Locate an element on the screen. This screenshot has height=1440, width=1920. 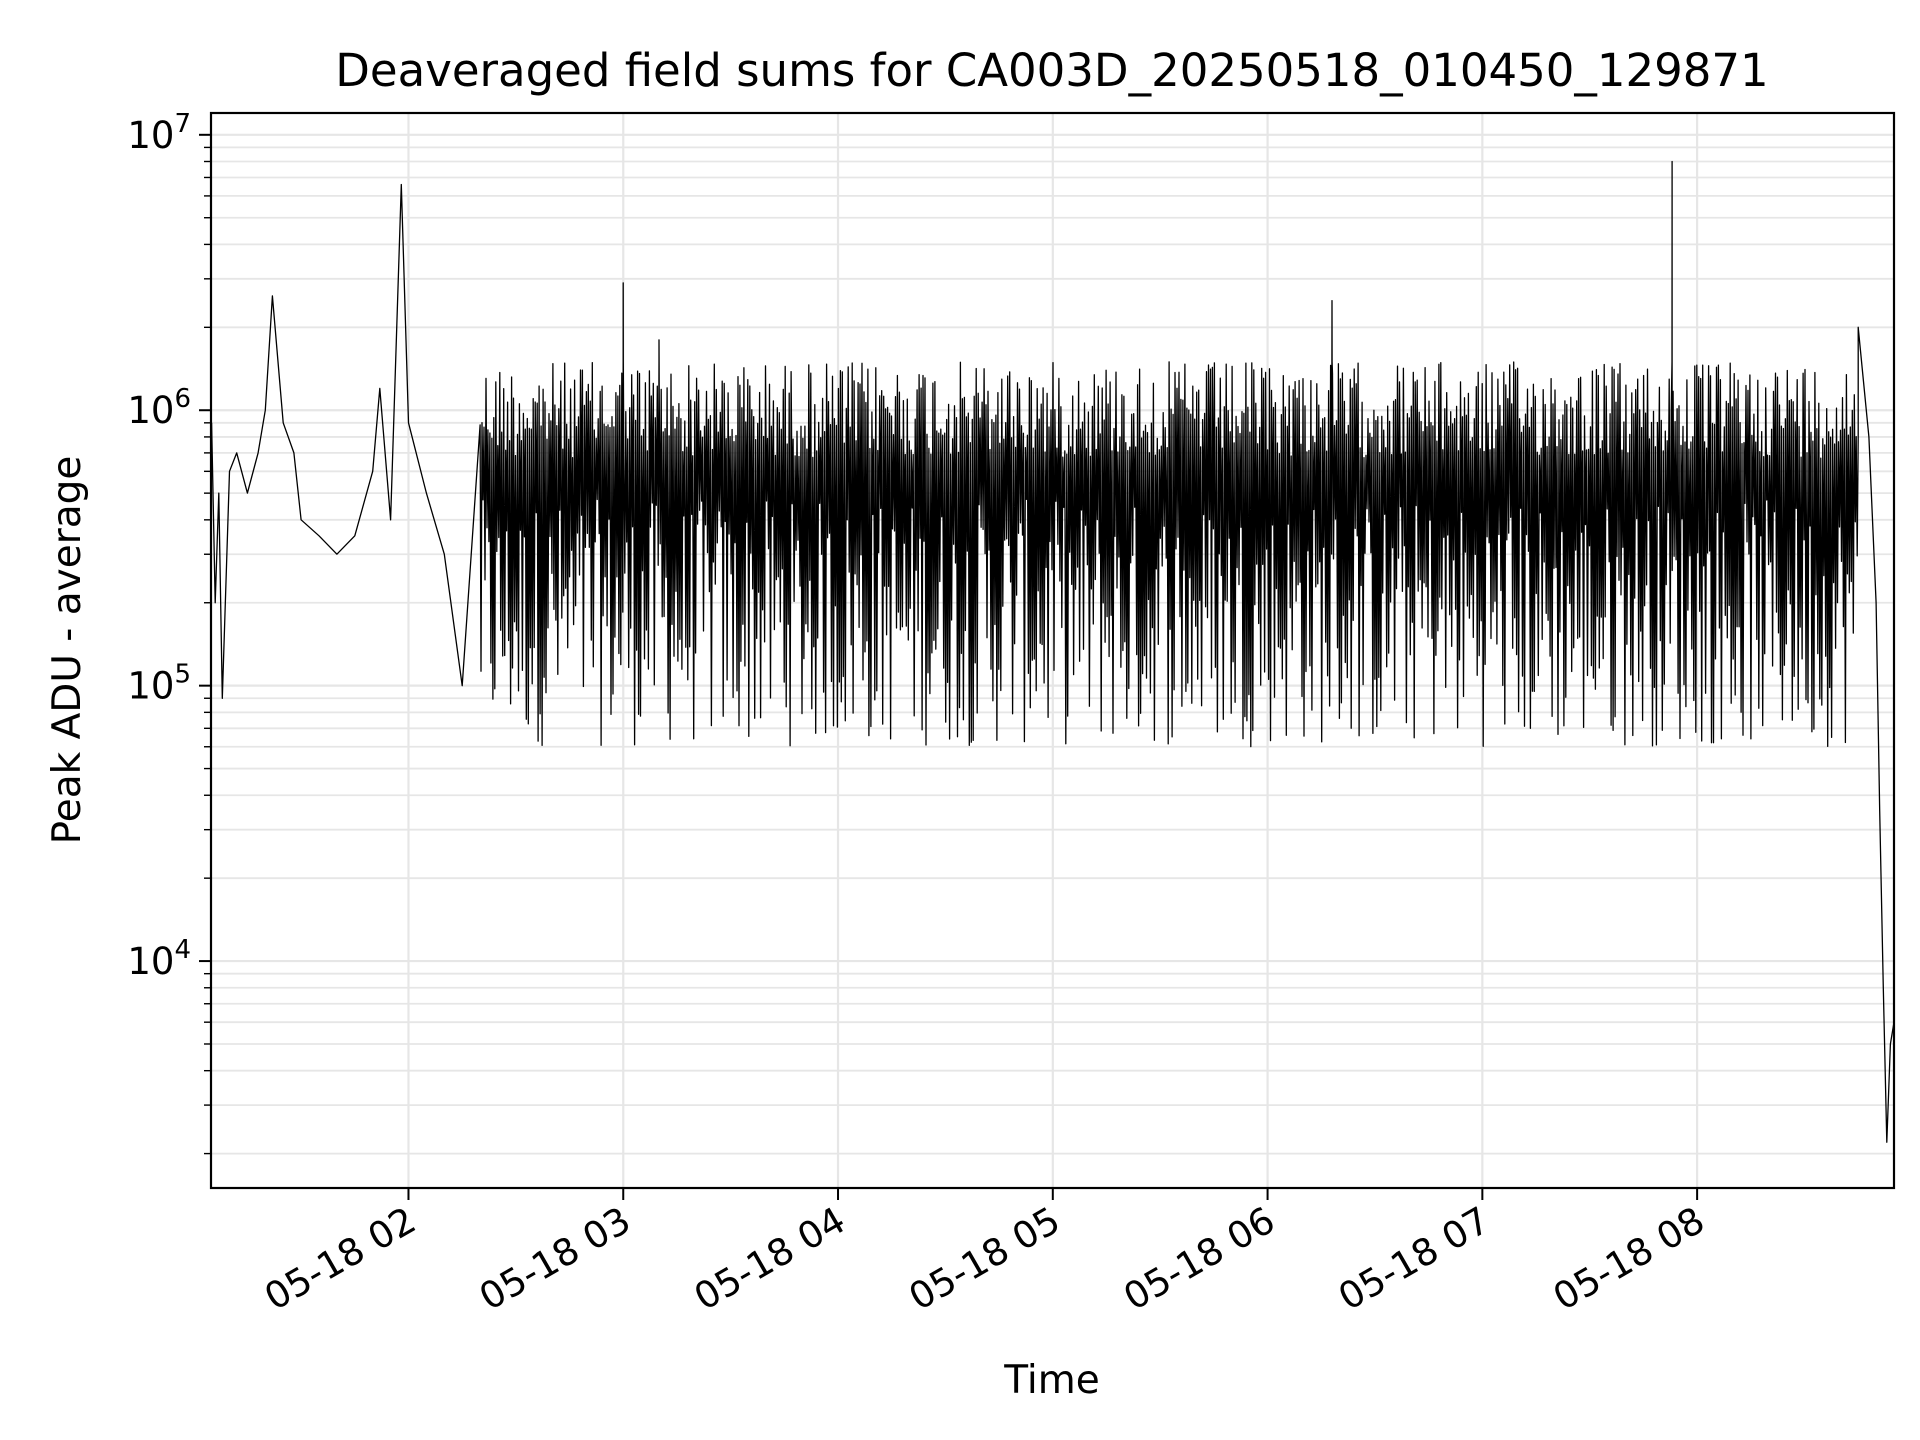
y-axis-label: Peak ADU - average is located at coordinates (67, 650).